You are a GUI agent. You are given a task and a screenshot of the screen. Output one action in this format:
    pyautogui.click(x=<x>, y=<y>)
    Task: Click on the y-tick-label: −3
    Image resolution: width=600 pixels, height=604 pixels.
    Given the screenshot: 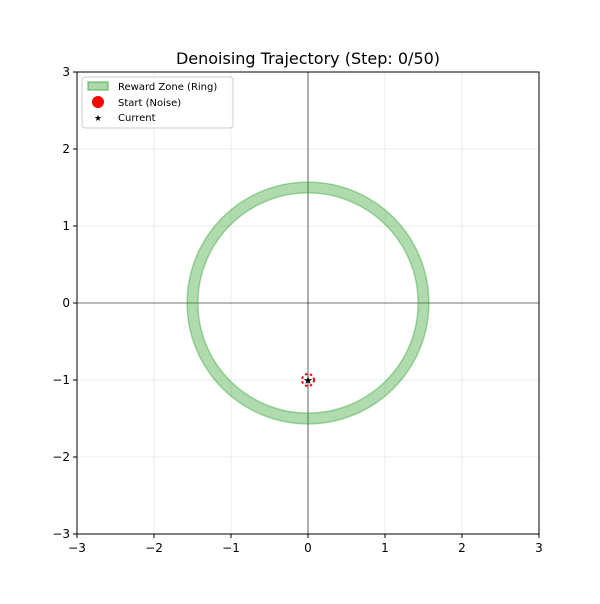 What is the action you would take?
    pyautogui.click(x=61, y=534)
    